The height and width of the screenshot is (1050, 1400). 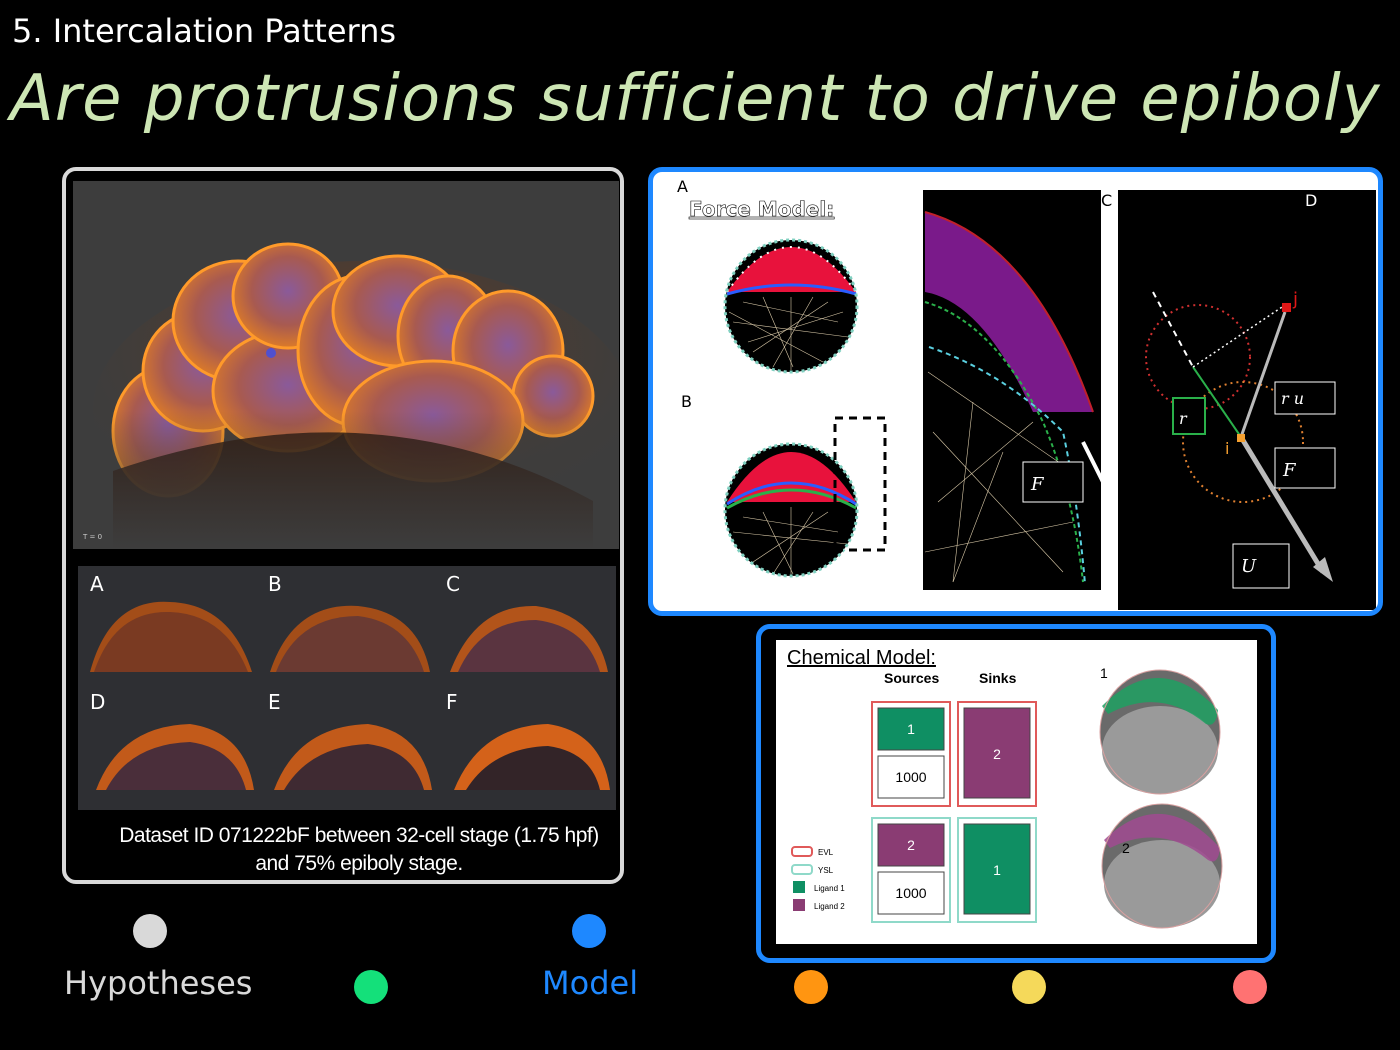 I want to click on force-label-a: A, so click(x=682, y=186).